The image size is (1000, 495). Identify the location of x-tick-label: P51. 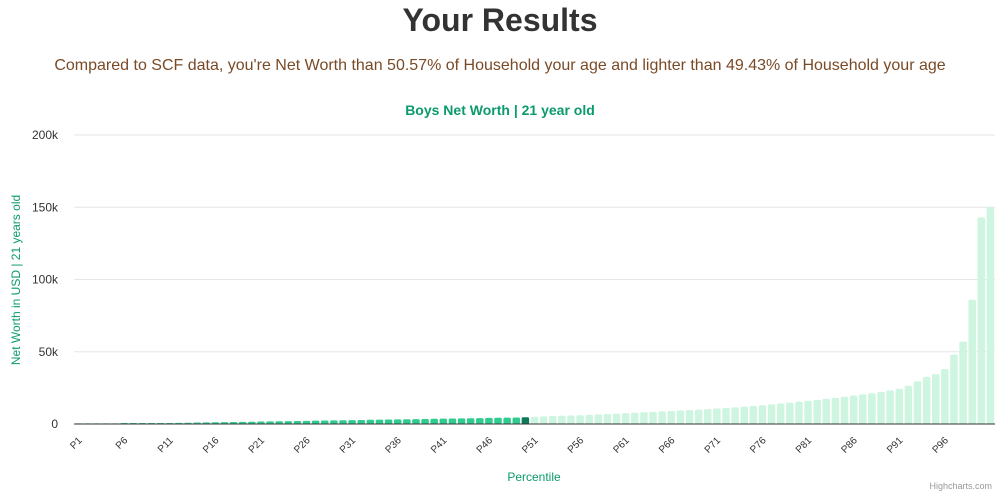
(530, 445).